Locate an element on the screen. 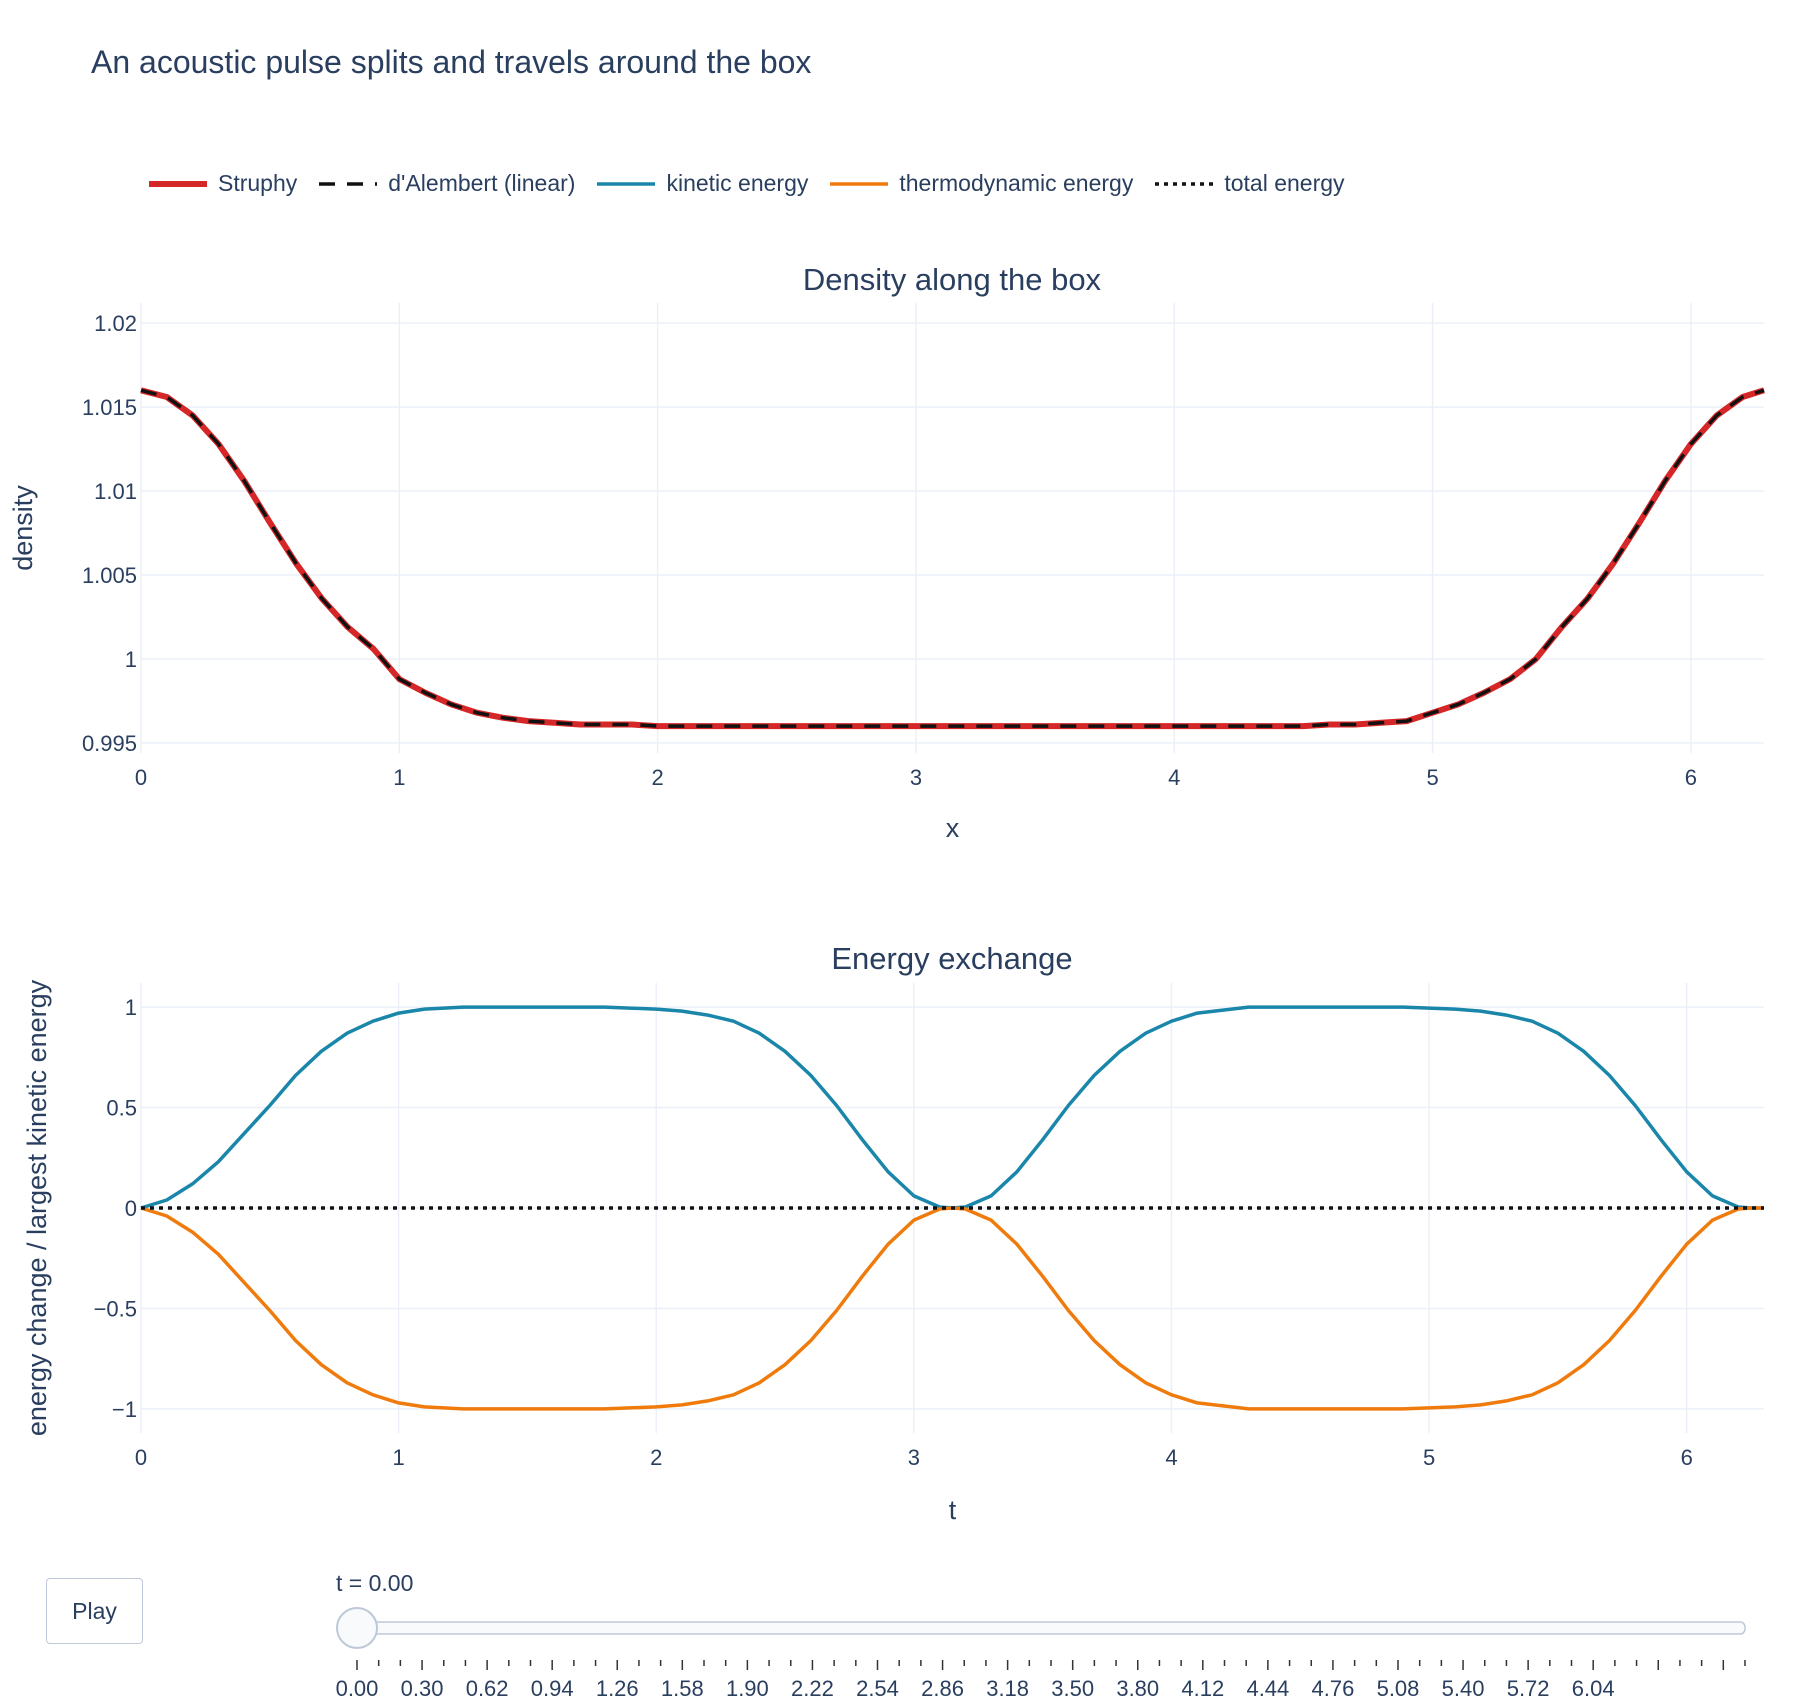  slider-tick-label: 3.50 is located at coordinates (1072, 1688).